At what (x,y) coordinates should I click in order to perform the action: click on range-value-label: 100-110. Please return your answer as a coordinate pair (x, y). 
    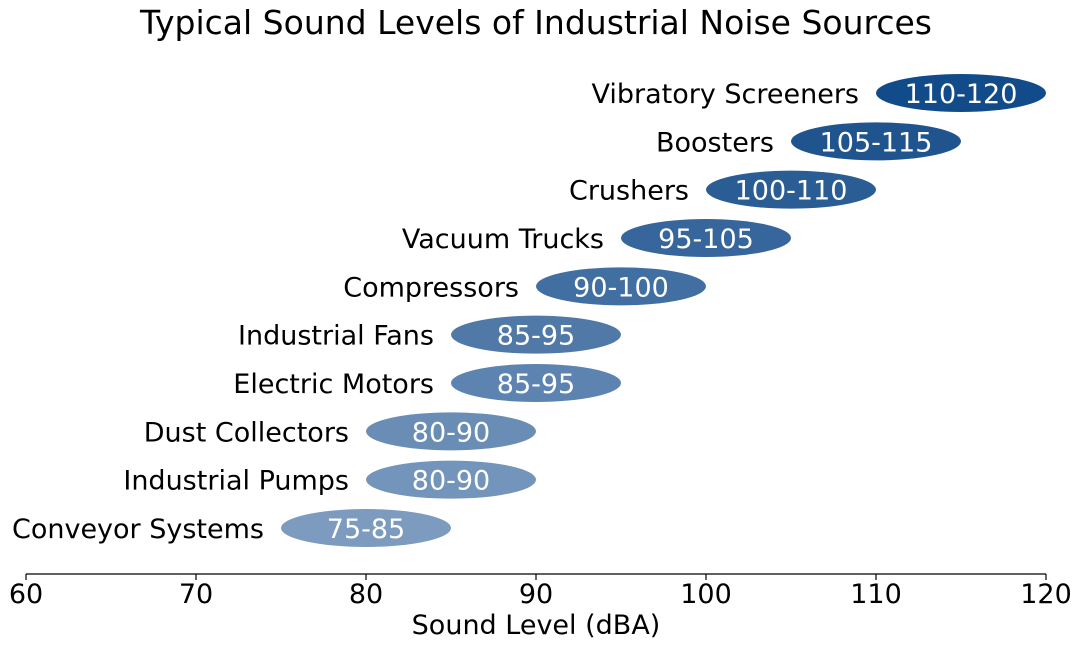
    Looking at the image, I should click on (791, 191).